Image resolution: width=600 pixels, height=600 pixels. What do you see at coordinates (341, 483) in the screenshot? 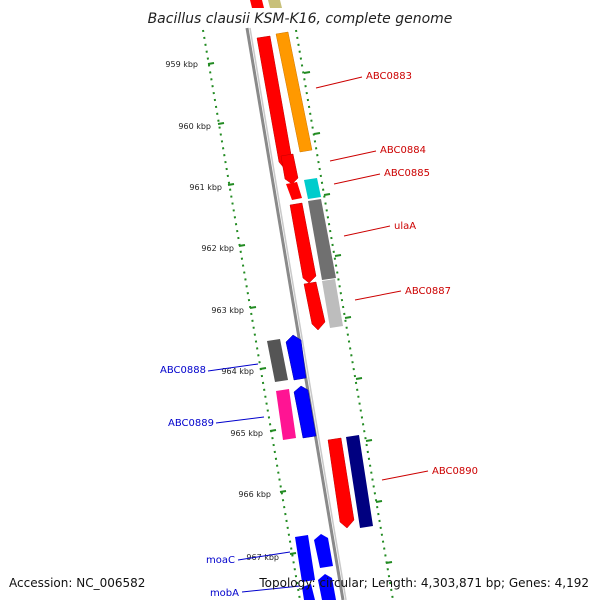
I see `gene-ABC0890-red` at bounding box center [341, 483].